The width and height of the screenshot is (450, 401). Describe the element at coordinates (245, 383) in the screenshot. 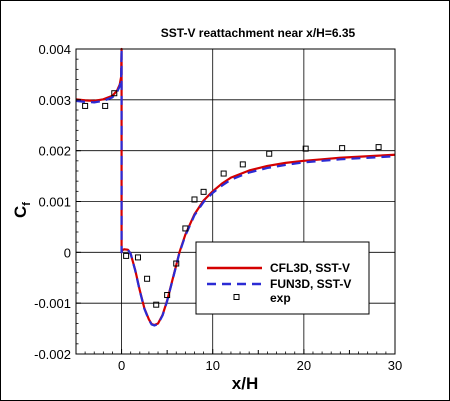

I see `x-axis-label: x/H` at that location.